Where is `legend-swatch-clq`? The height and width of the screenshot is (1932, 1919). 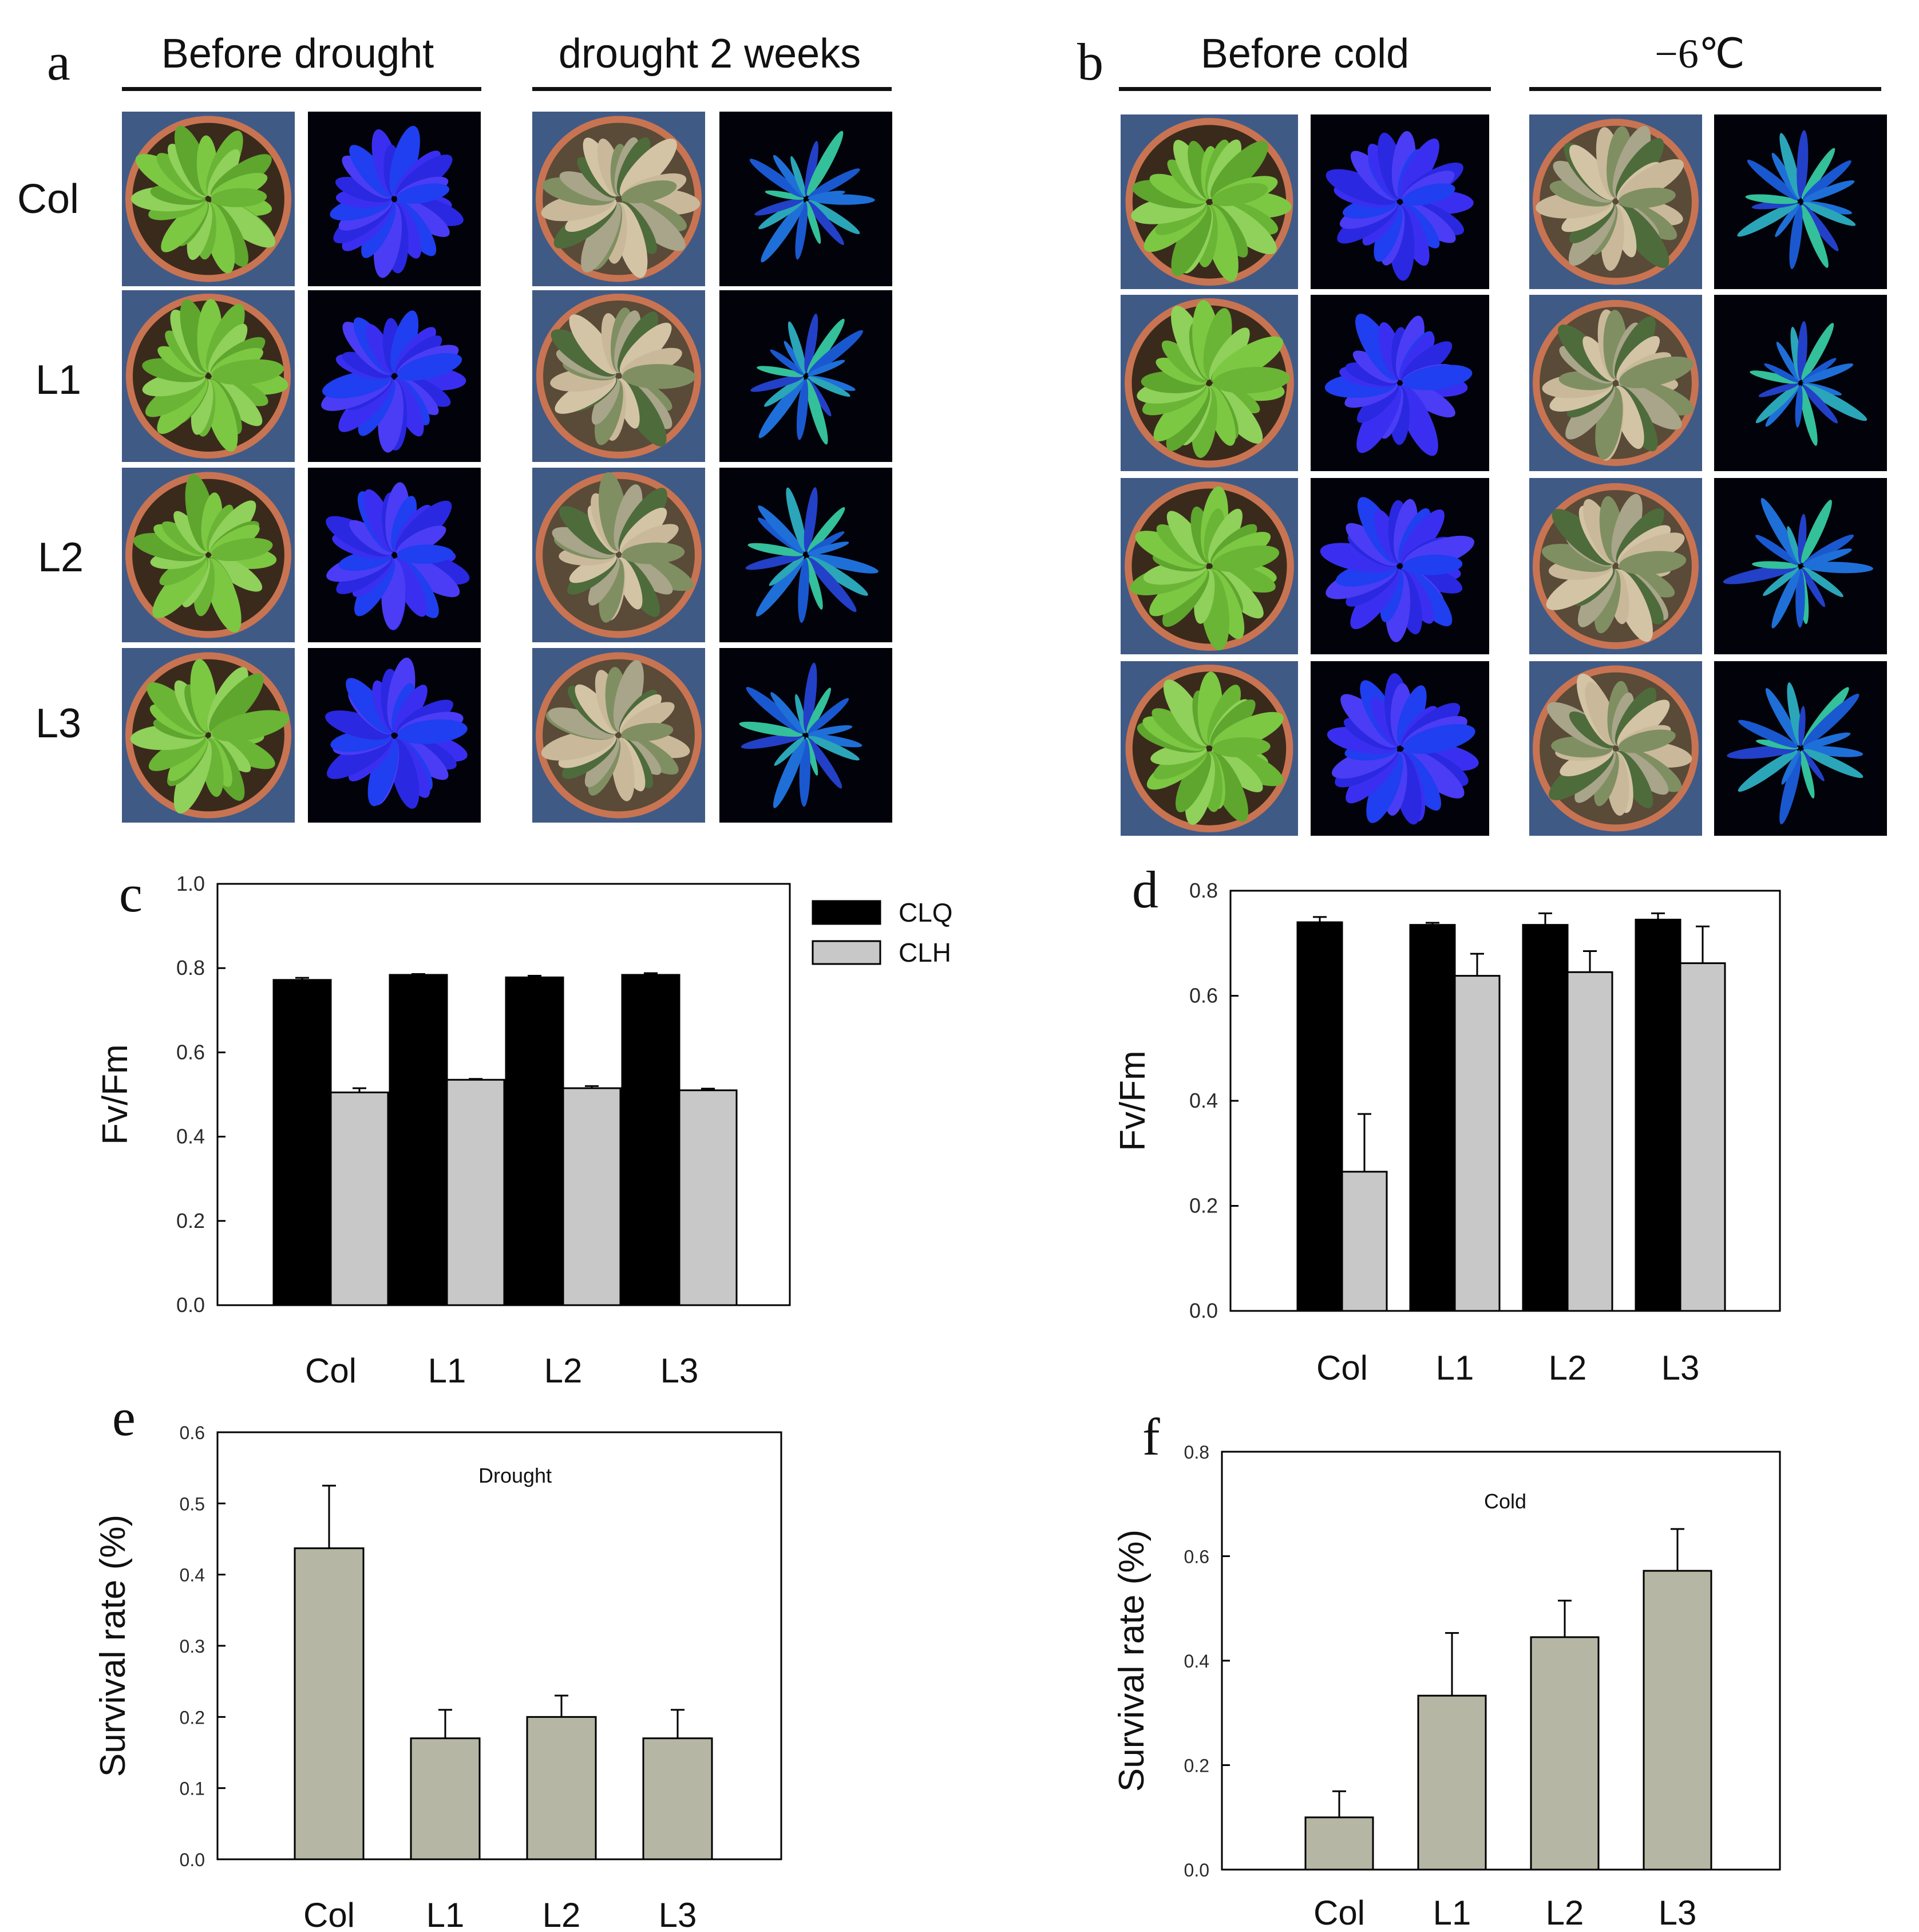 legend-swatch-clq is located at coordinates (846, 912).